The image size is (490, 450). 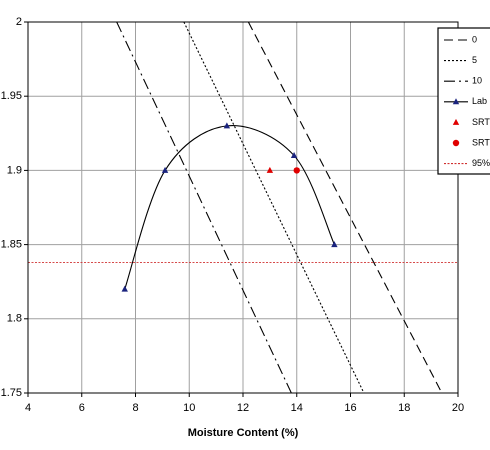 I want to click on x-tick-label: 14, so click(x=297, y=408).